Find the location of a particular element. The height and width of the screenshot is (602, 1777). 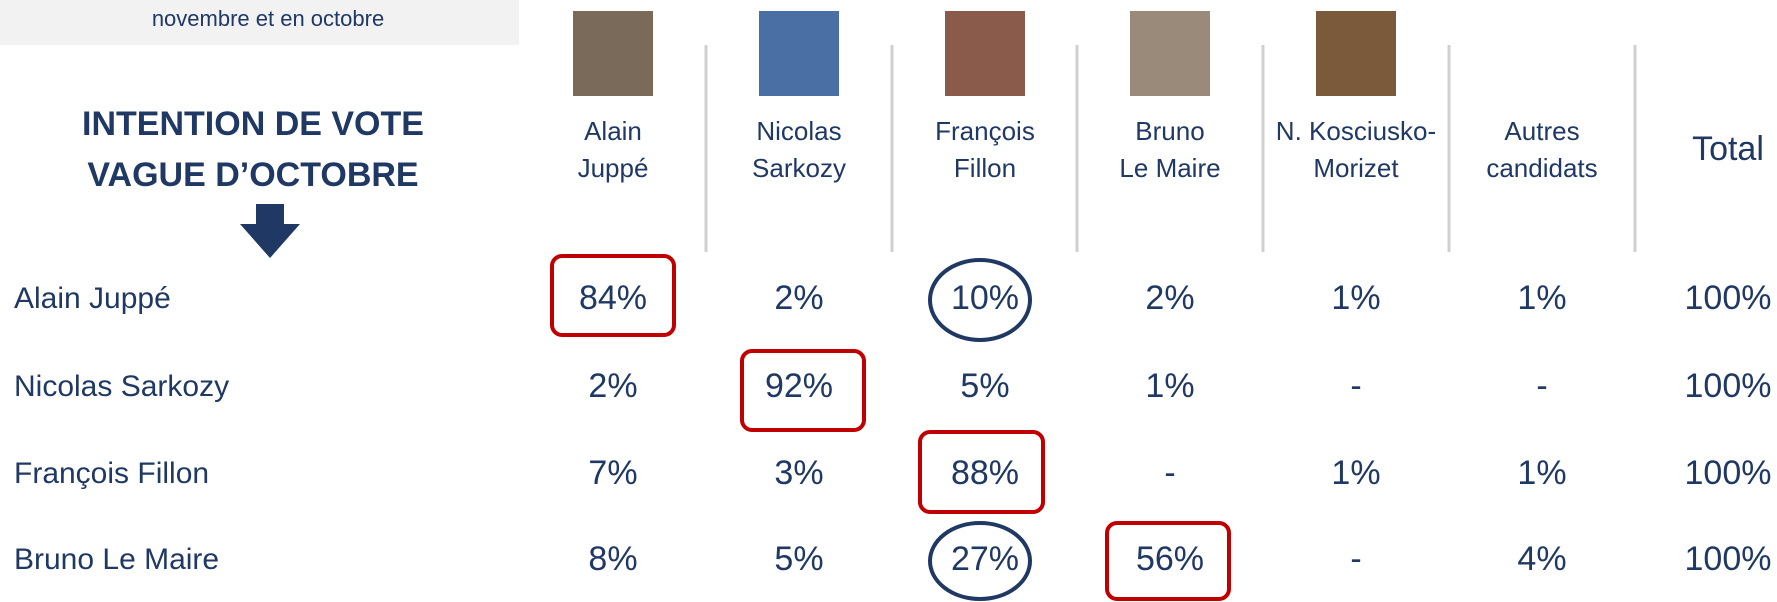

cell: 4% is located at coordinates (1541, 559).